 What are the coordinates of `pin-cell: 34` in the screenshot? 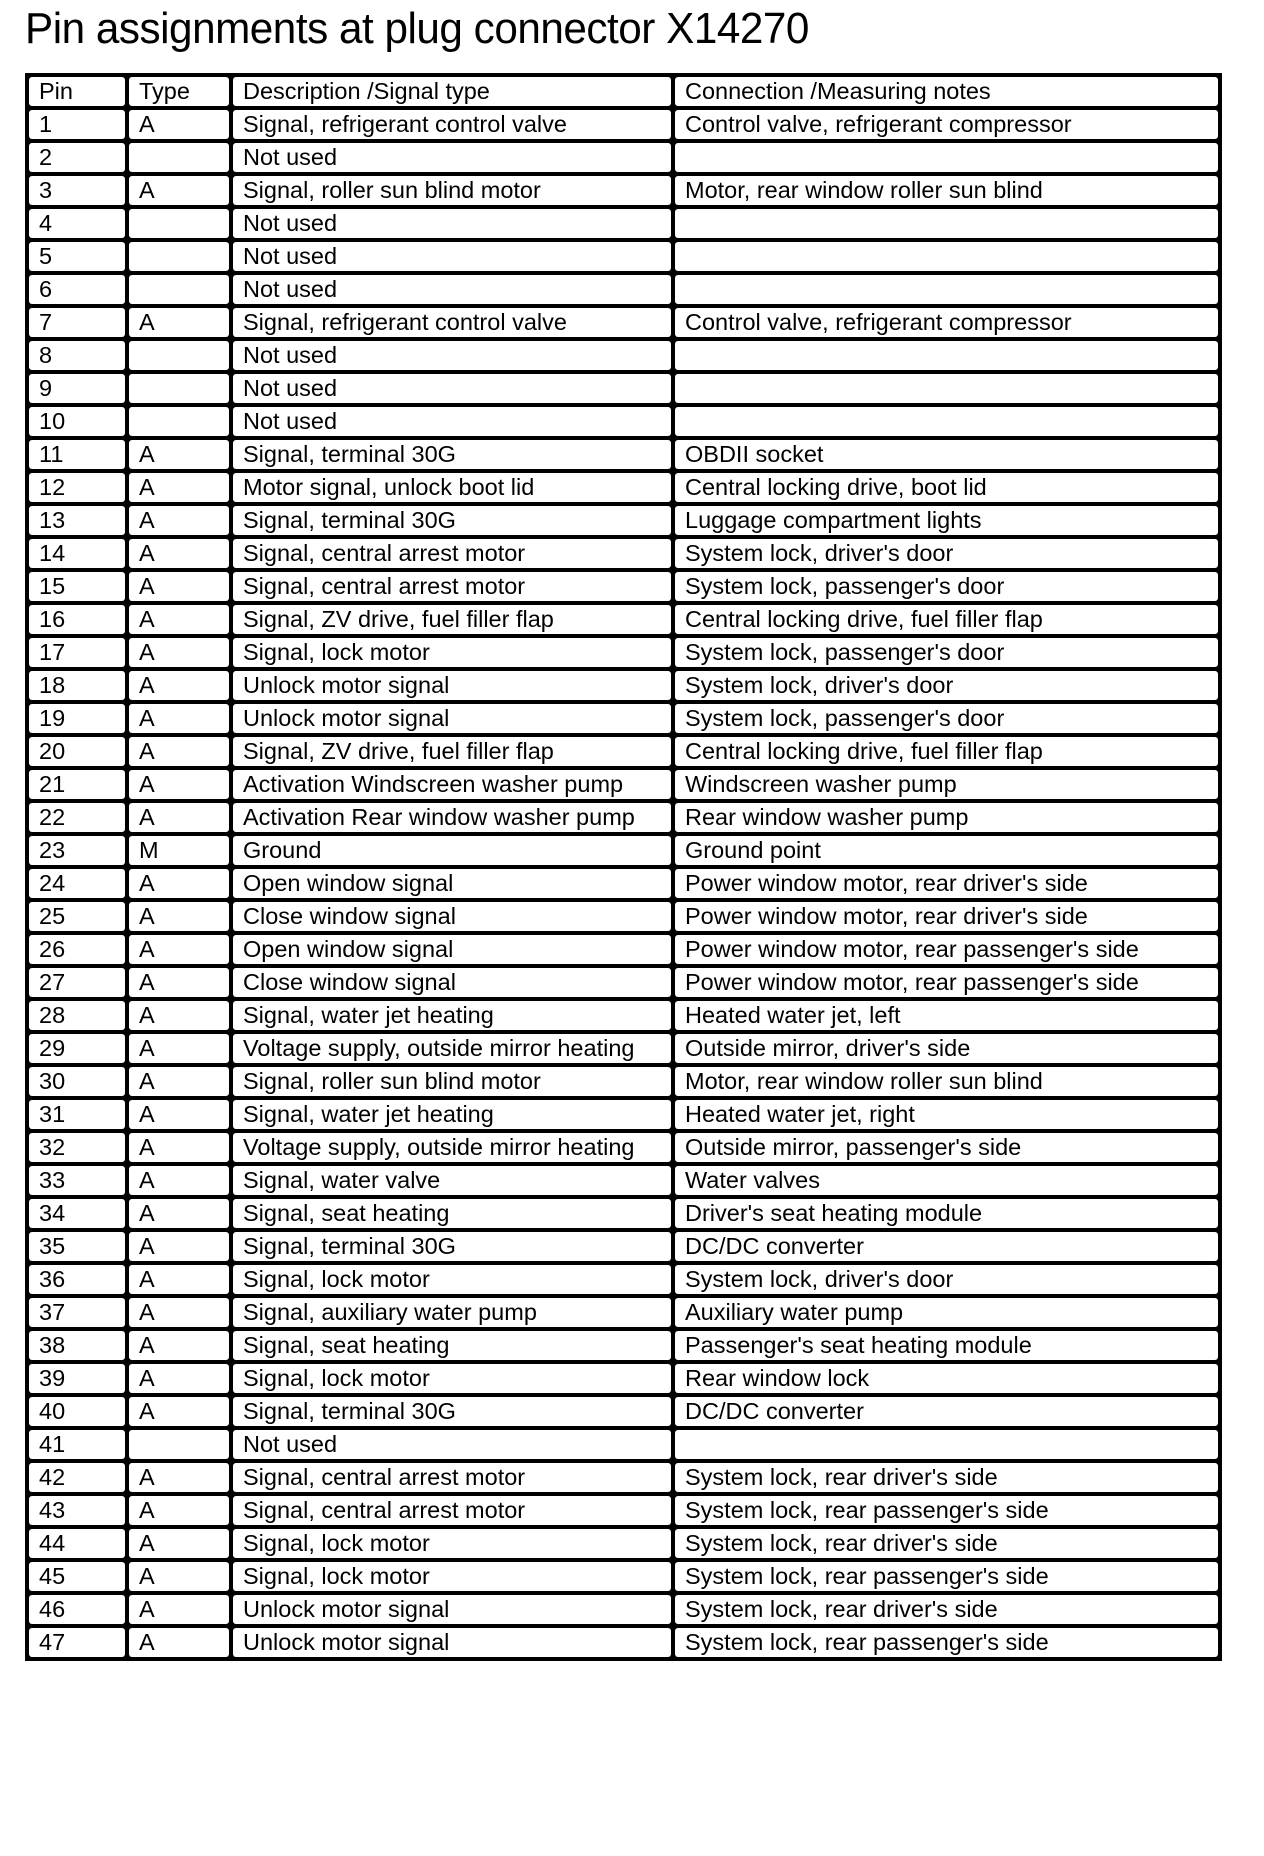 It's located at (77, 1213).